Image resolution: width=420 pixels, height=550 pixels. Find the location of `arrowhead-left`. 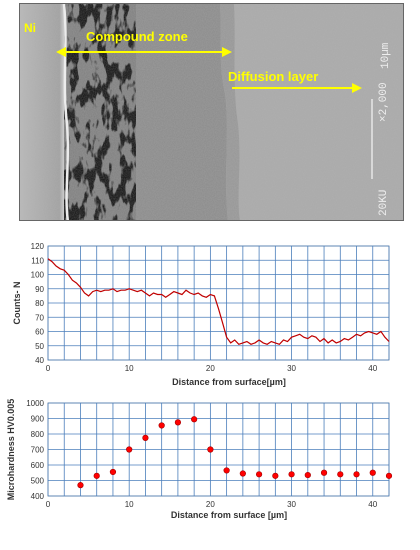

arrowhead-left is located at coordinates (61, 52).